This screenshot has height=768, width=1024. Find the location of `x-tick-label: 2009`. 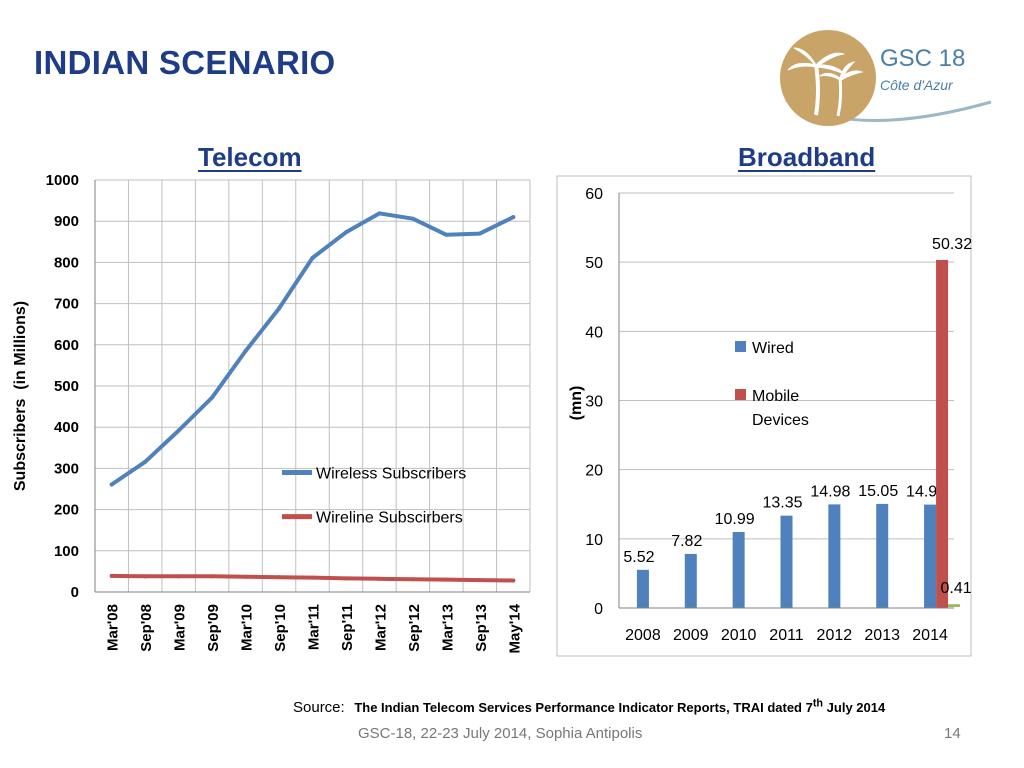

x-tick-label: 2009 is located at coordinates (691, 635).